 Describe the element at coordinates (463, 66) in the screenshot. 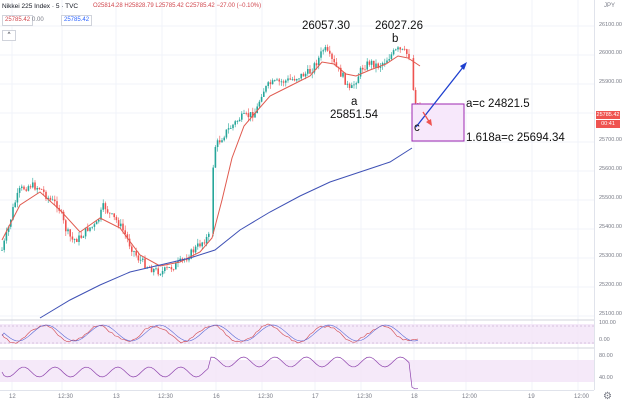

I see `arrowhead-up-icon` at that location.